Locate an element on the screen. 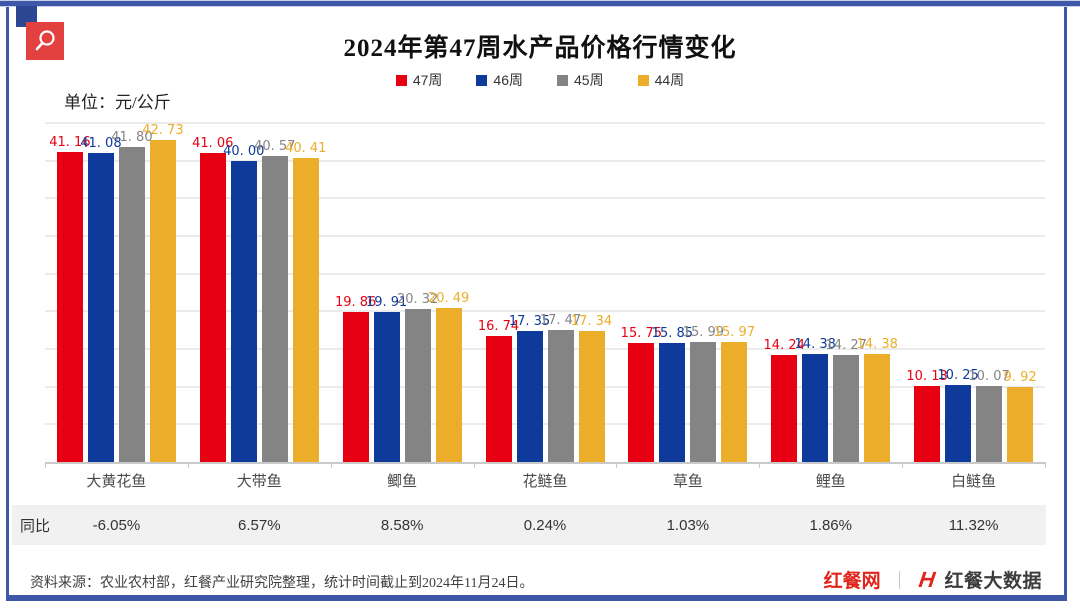 This screenshot has width=1080, height=608. bar-花鲢鱼-45周: 17. 47 is located at coordinates (560, 387).